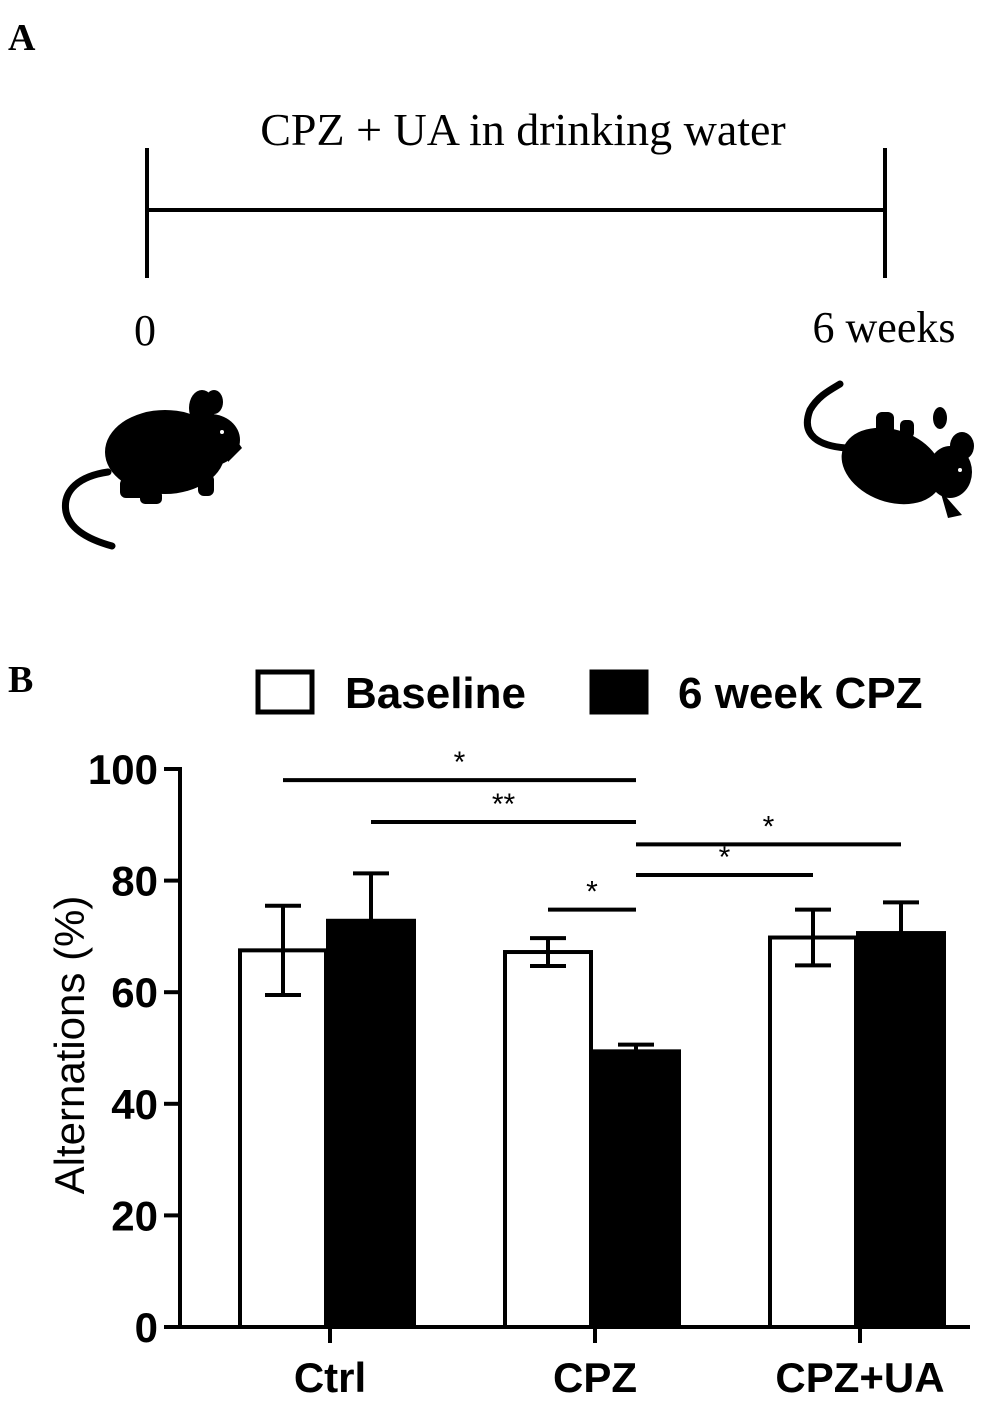 This screenshot has height=1406, width=1000. What do you see at coordinates (595, 1377) in the screenshot?
I see `x-tick-label: CPZ` at bounding box center [595, 1377].